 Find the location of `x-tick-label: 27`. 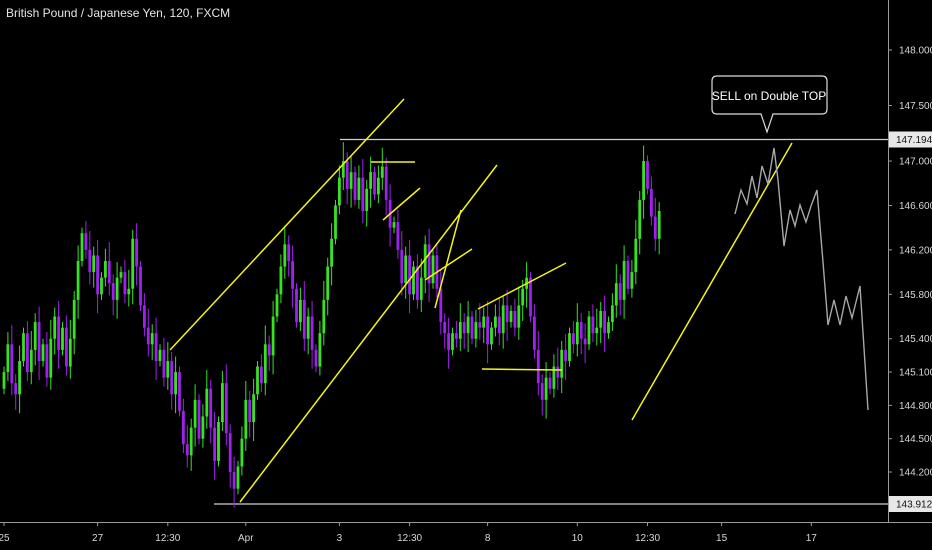

x-tick-label: 27 is located at coordinates (98, 538).